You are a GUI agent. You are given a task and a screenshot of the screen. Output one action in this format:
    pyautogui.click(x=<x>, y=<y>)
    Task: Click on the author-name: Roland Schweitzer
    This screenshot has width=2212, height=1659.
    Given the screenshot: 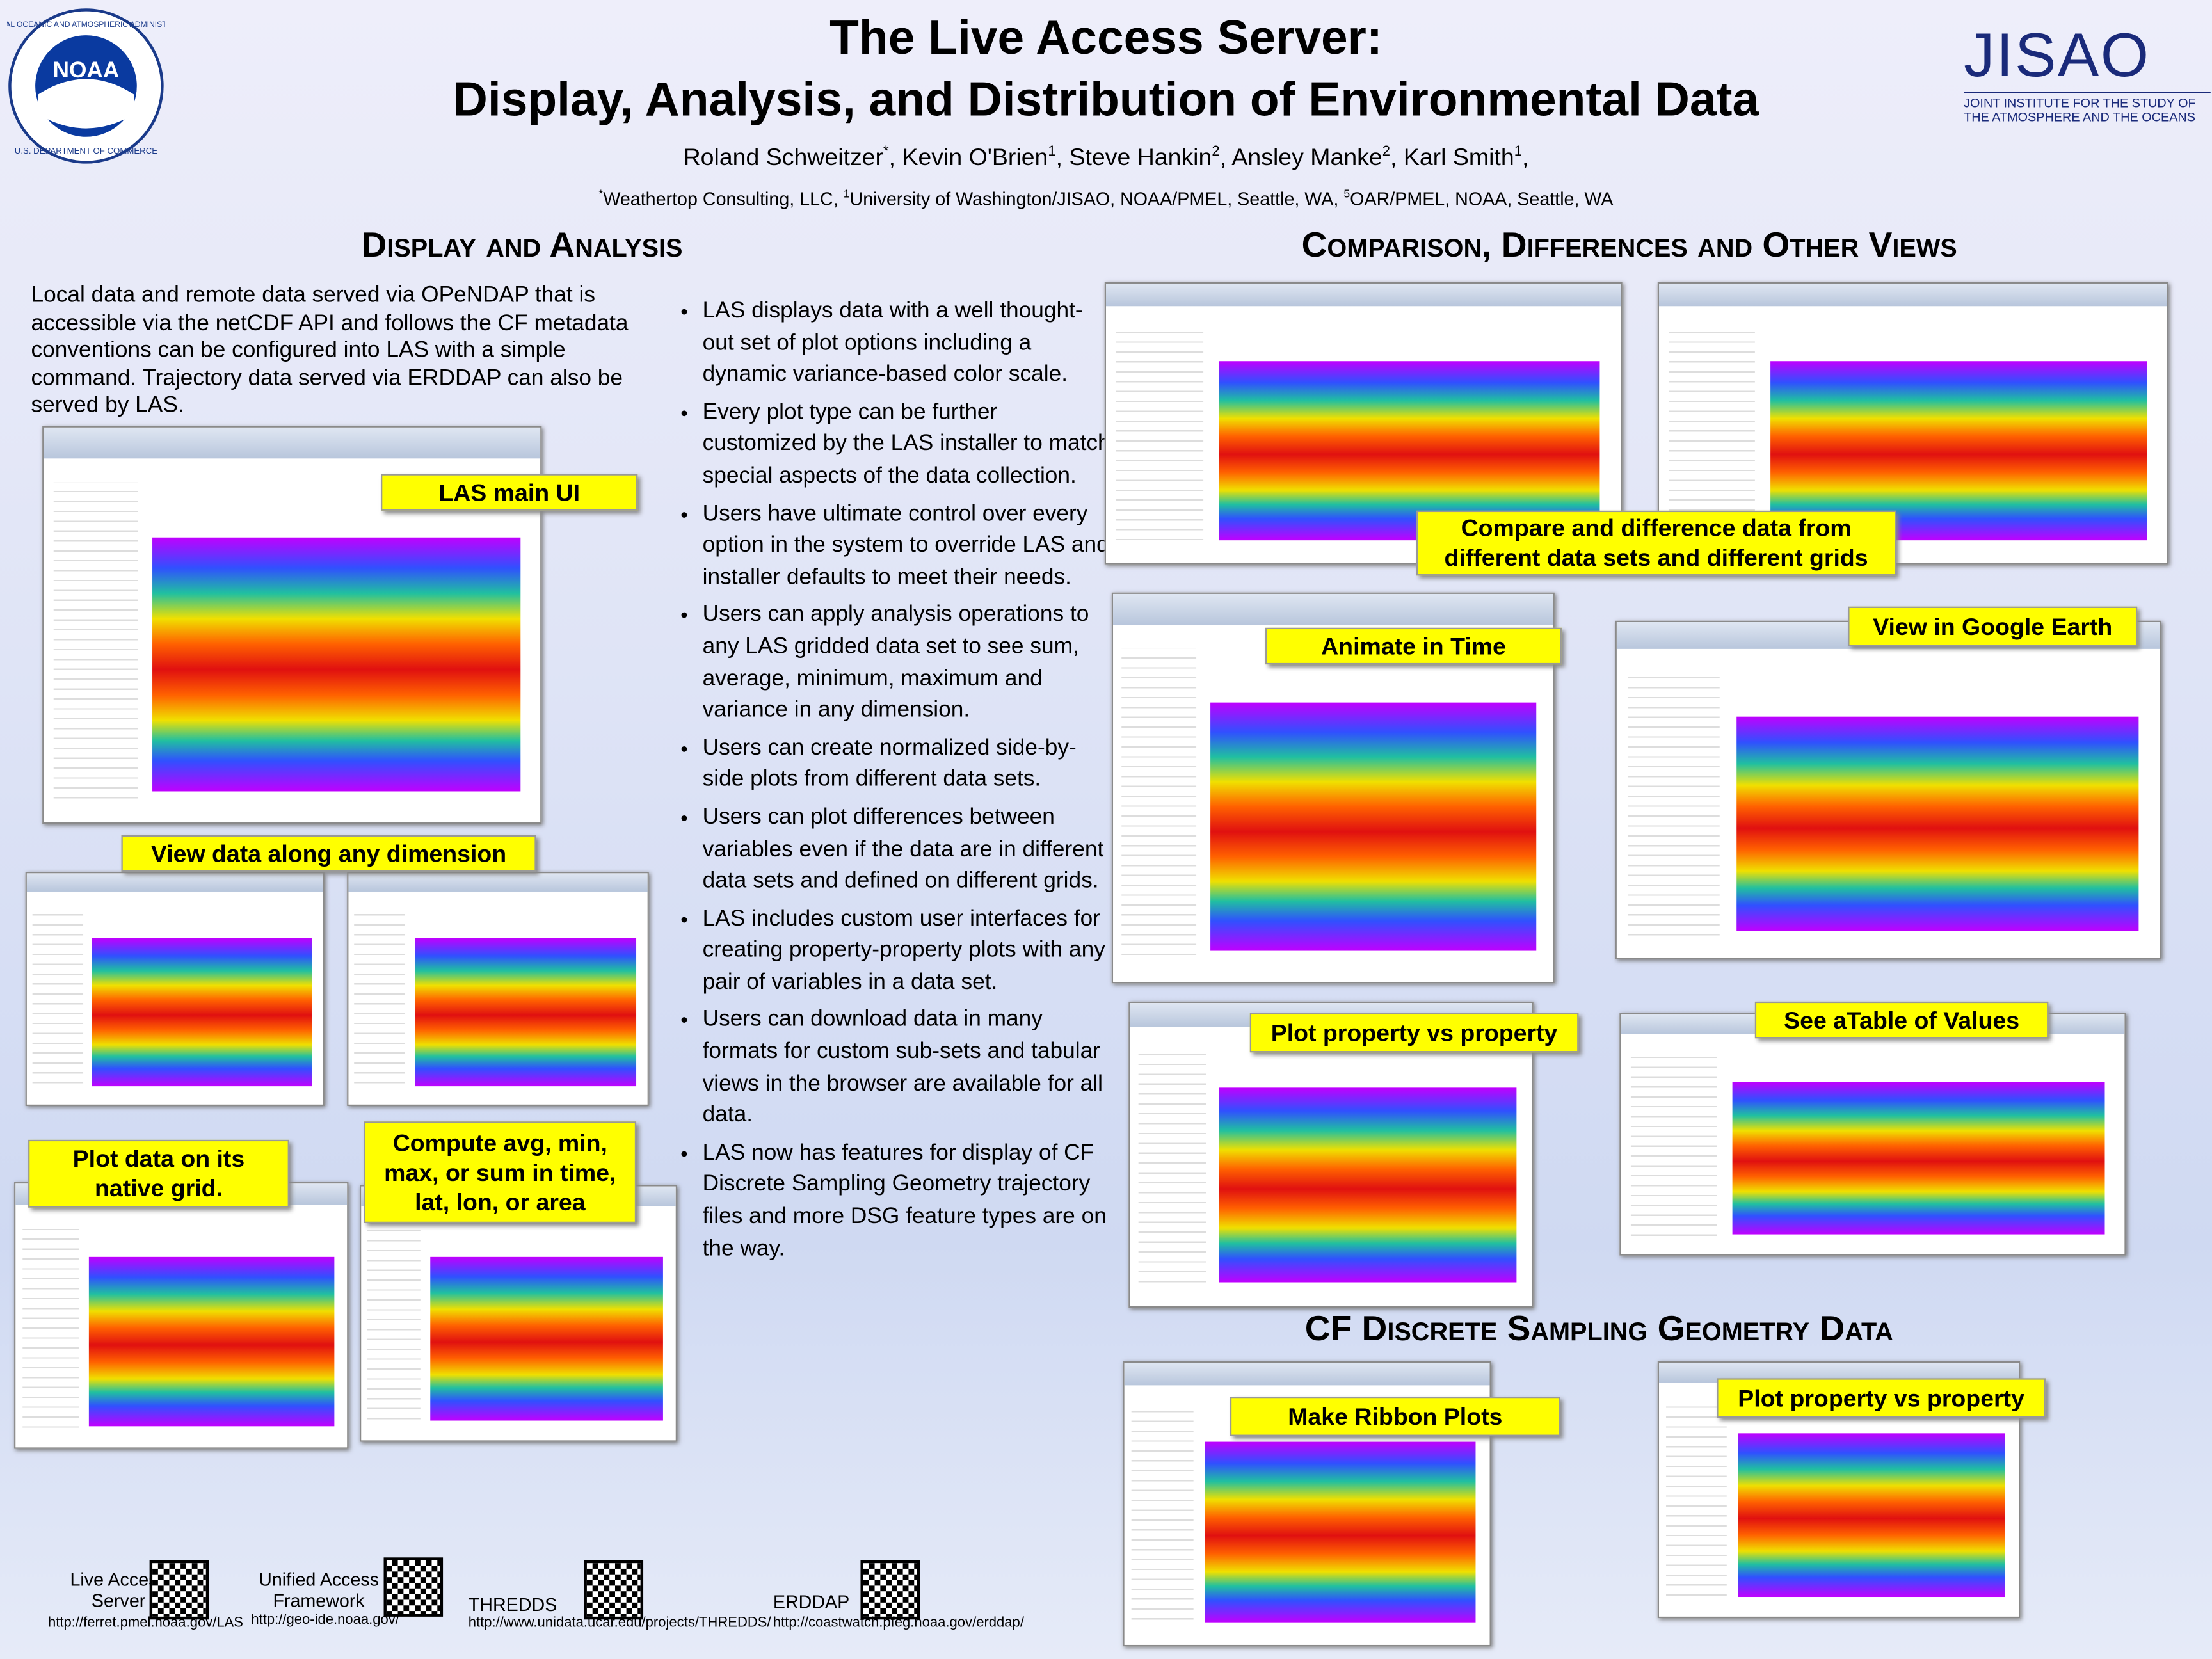 What is the action you would take?
    pyautogui.click(x=783, y=157)
    